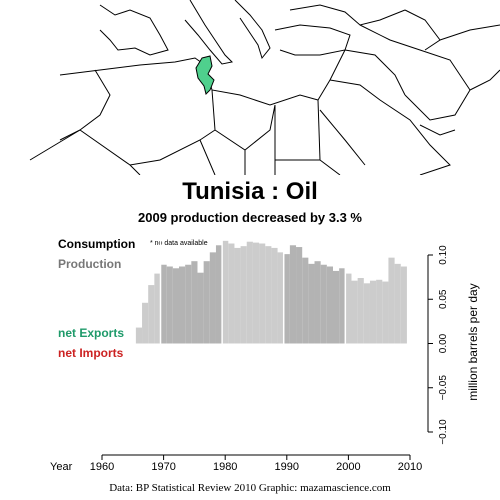  Describe the element at coordinates (443, 432) in the screenshot. I see `y-tick-label-0: −0.10` at that location.